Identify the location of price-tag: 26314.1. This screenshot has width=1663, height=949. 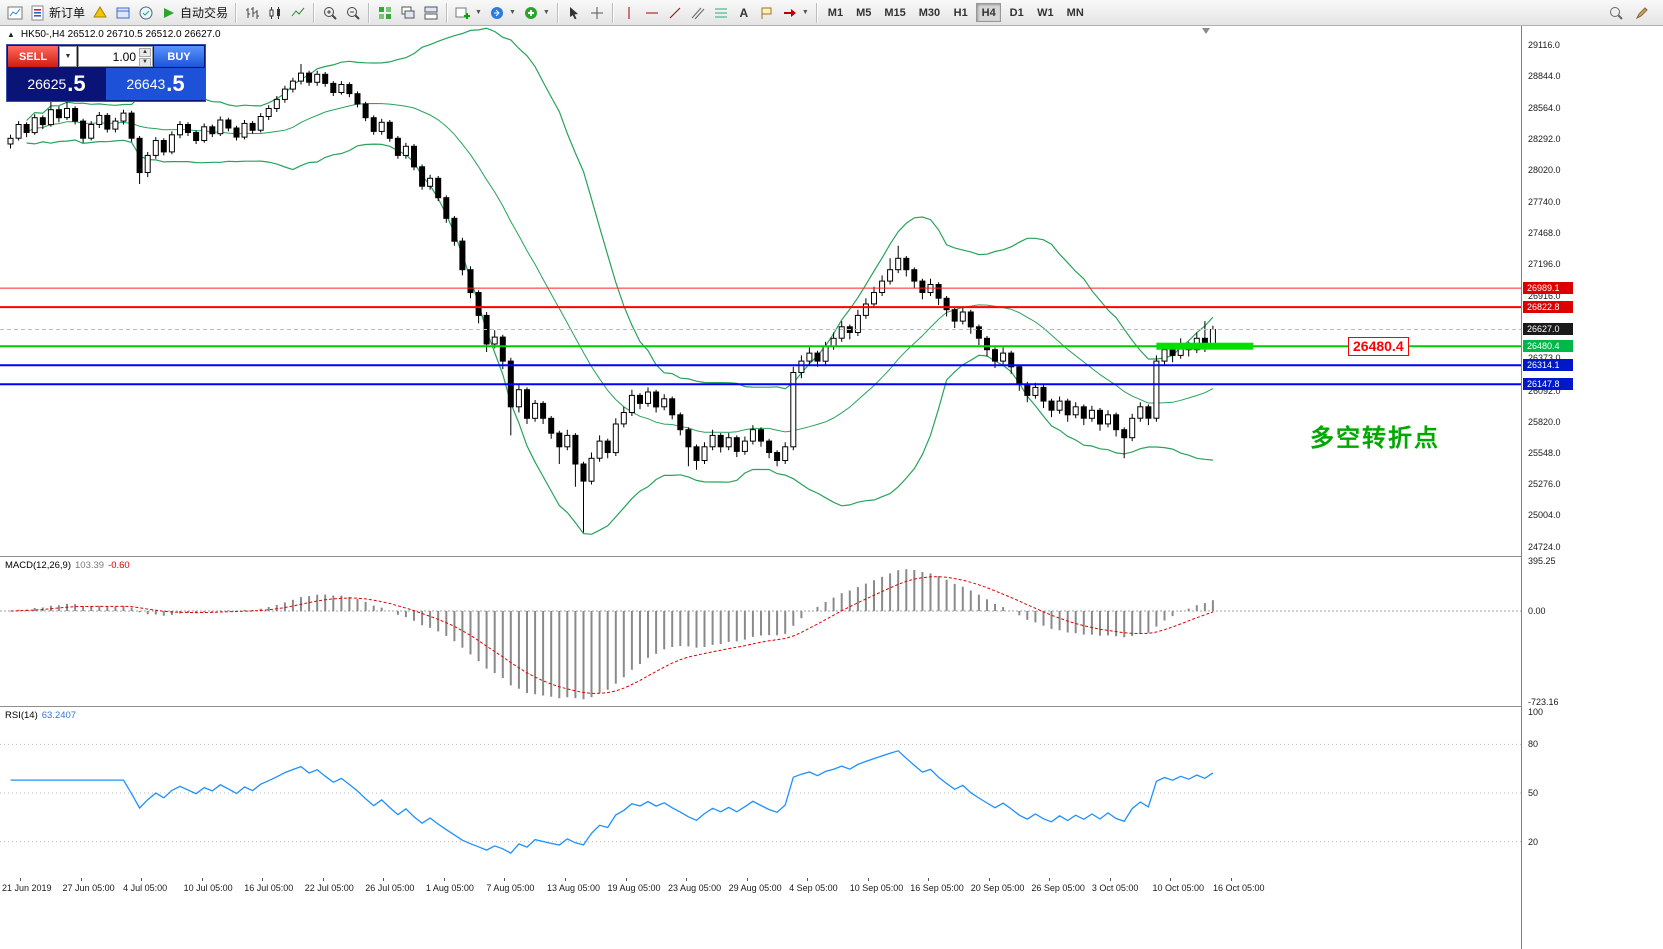
(1548, 365).